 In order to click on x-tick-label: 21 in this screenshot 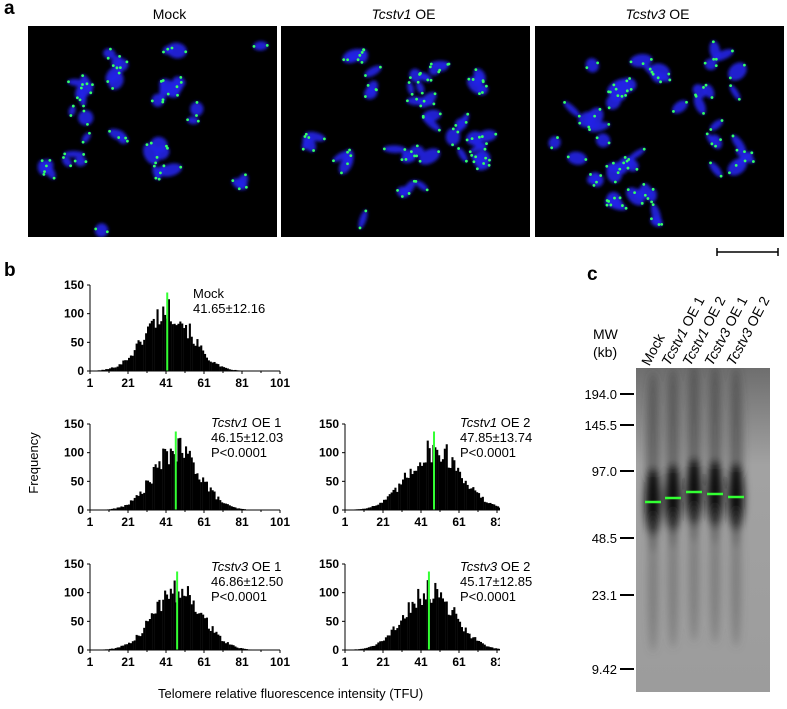, I will do `click(128, 522)`.